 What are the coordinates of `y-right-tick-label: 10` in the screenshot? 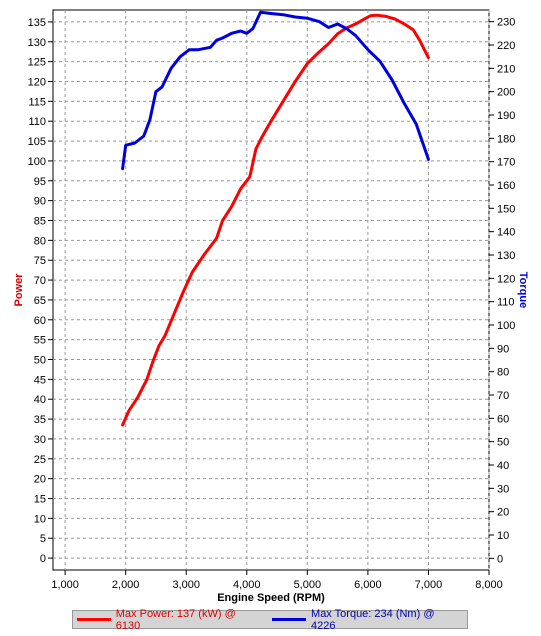 It's located at (503, 536).